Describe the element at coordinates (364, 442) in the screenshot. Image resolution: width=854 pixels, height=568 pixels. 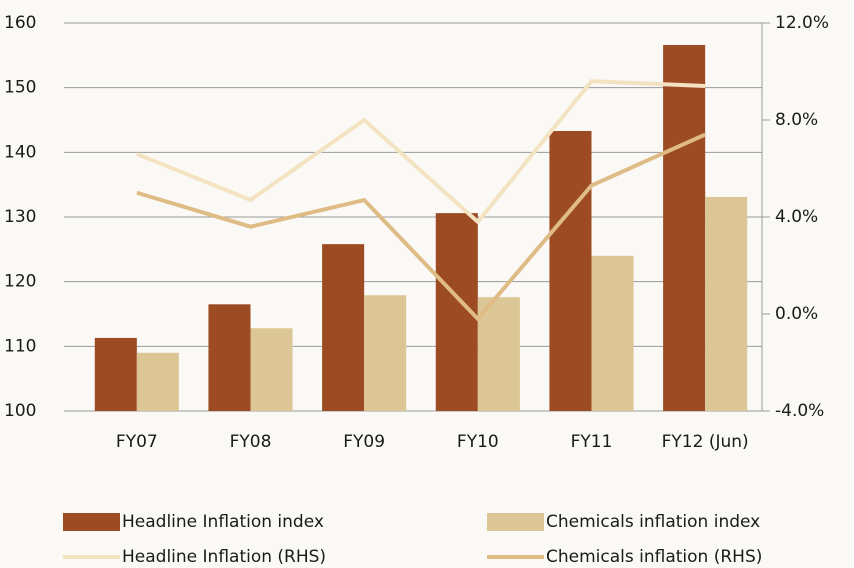
I see `x-tick-label: FY09` at that location.